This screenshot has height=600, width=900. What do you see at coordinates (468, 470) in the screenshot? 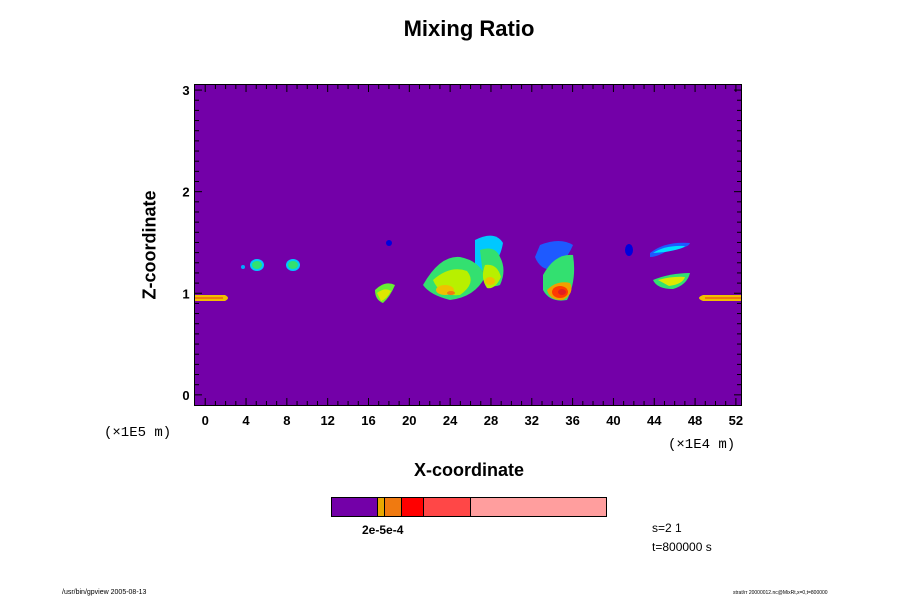
I see `x-axis-label: X-coordinate` at bounding box center [468, 470].